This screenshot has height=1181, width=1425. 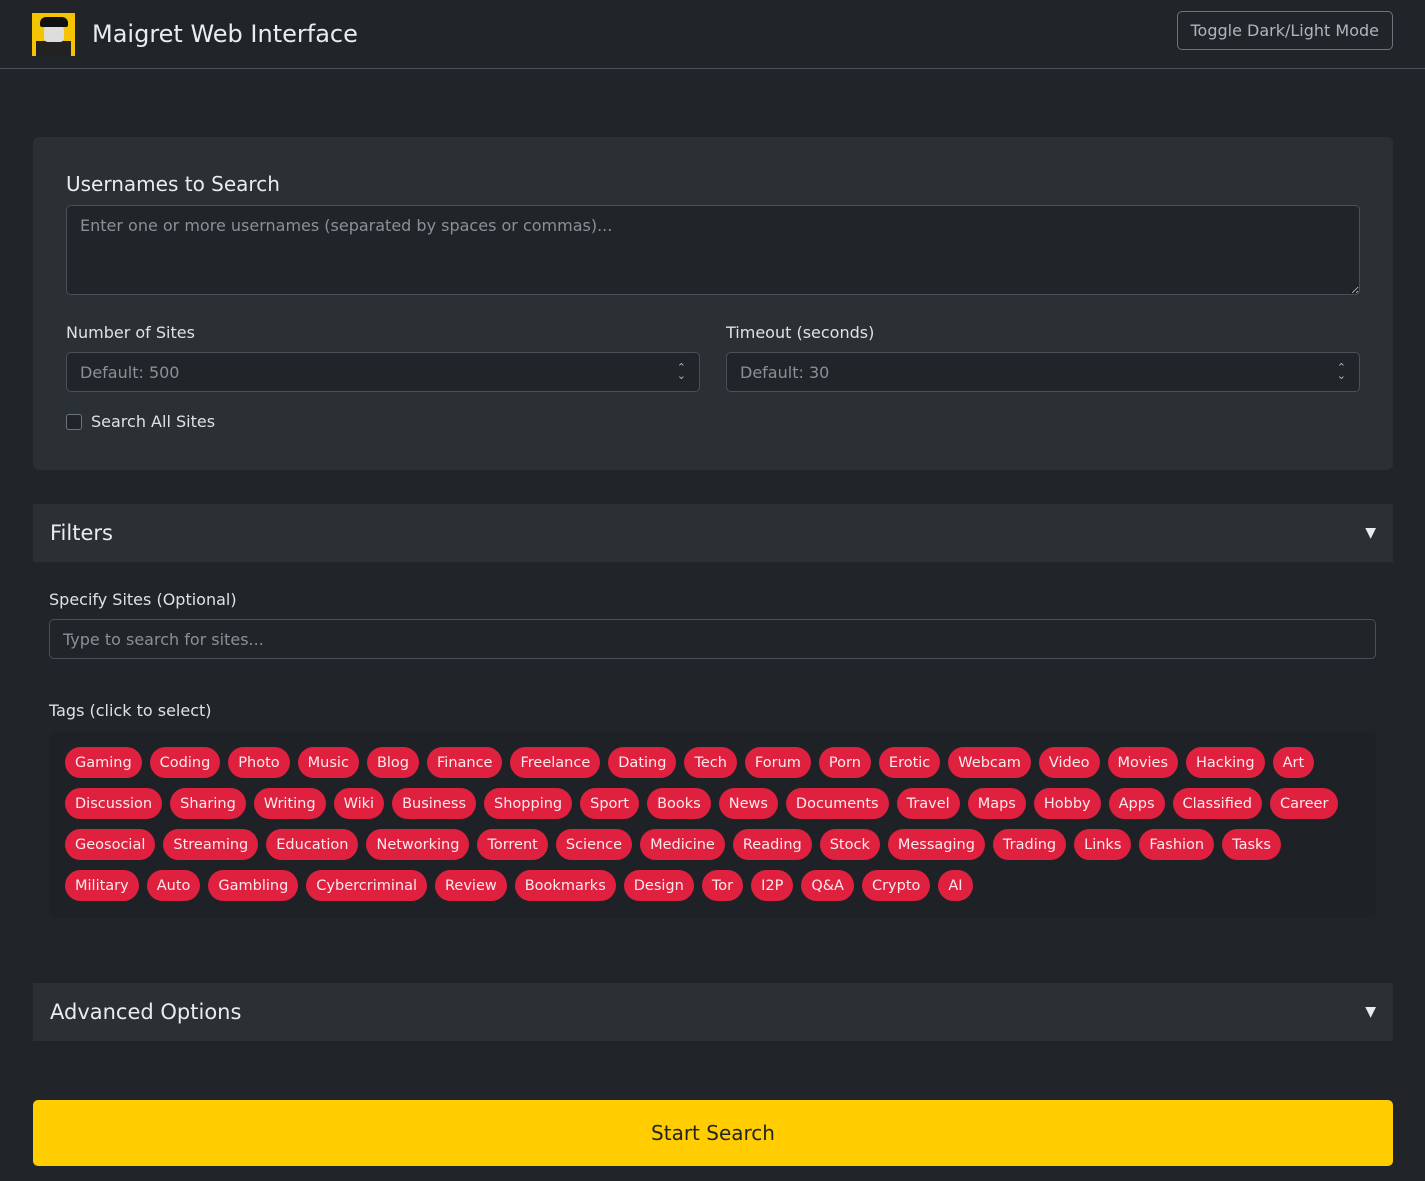 I want to click on app-title: Maigret Web Interface, so click(x=225, y=34).